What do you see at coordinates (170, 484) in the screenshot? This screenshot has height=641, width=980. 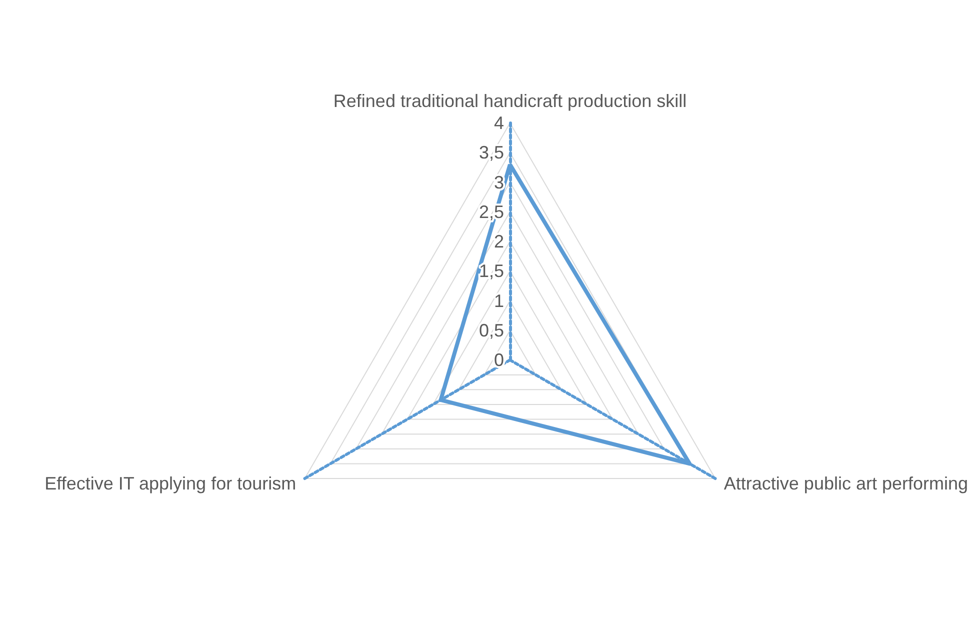 I see `spoke-label: Effective IT applying for tourism` at bounding box center [170, 484].